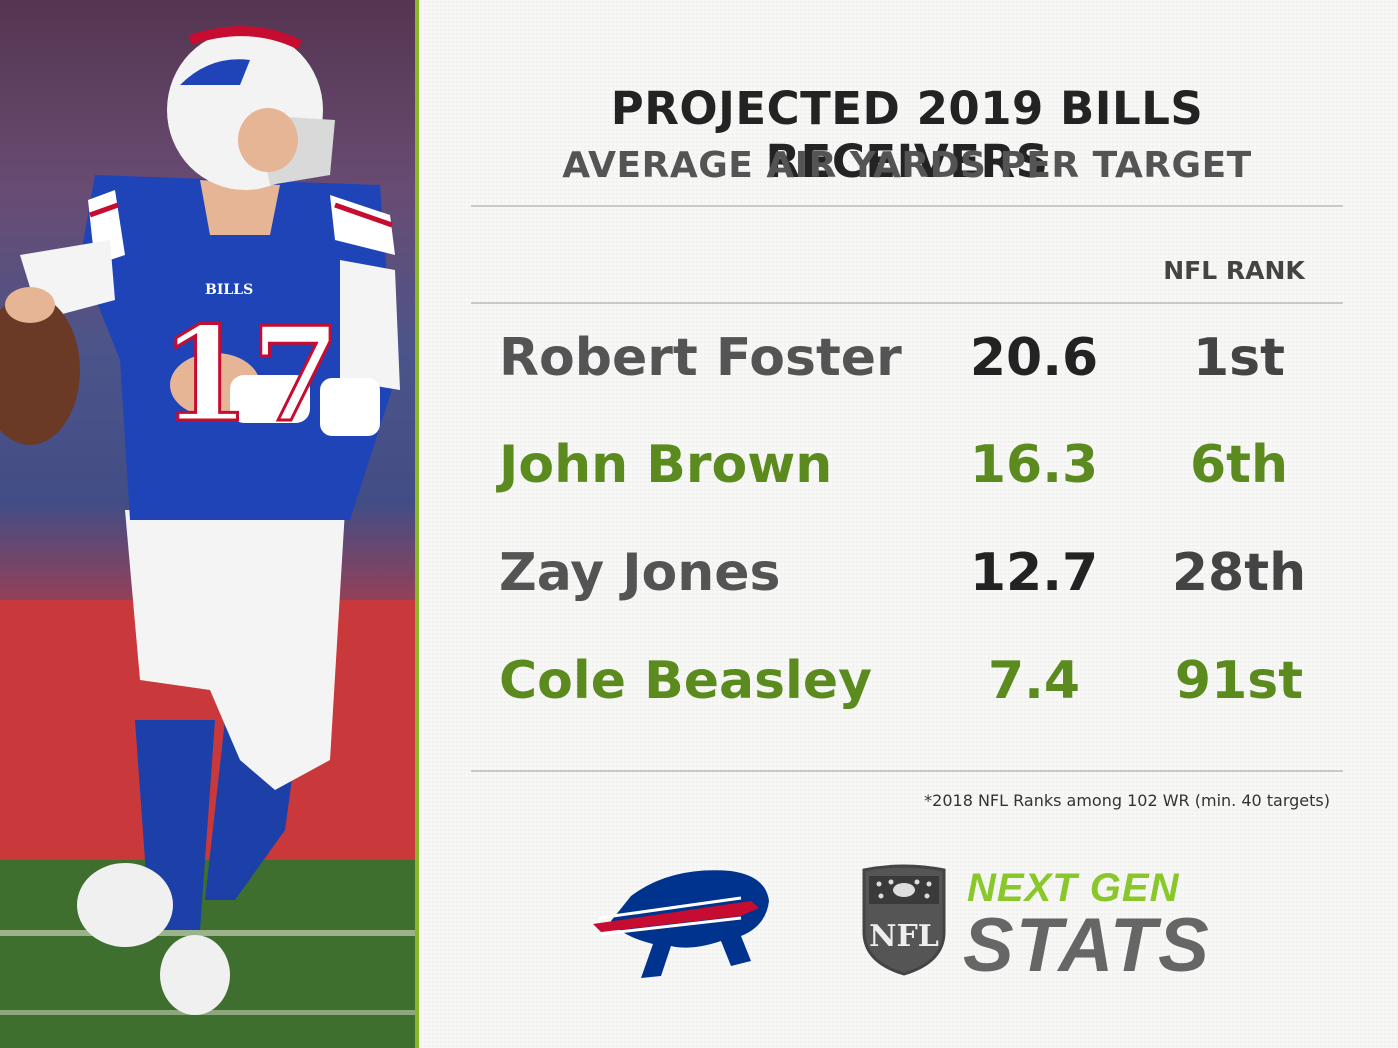 The height and width of the screenshot is (1048, 1398). What do you see at coordinates (1034, 465) in the screenshot?
I see `air-yards-value: 16.3` at bounding box center [1034, 465].